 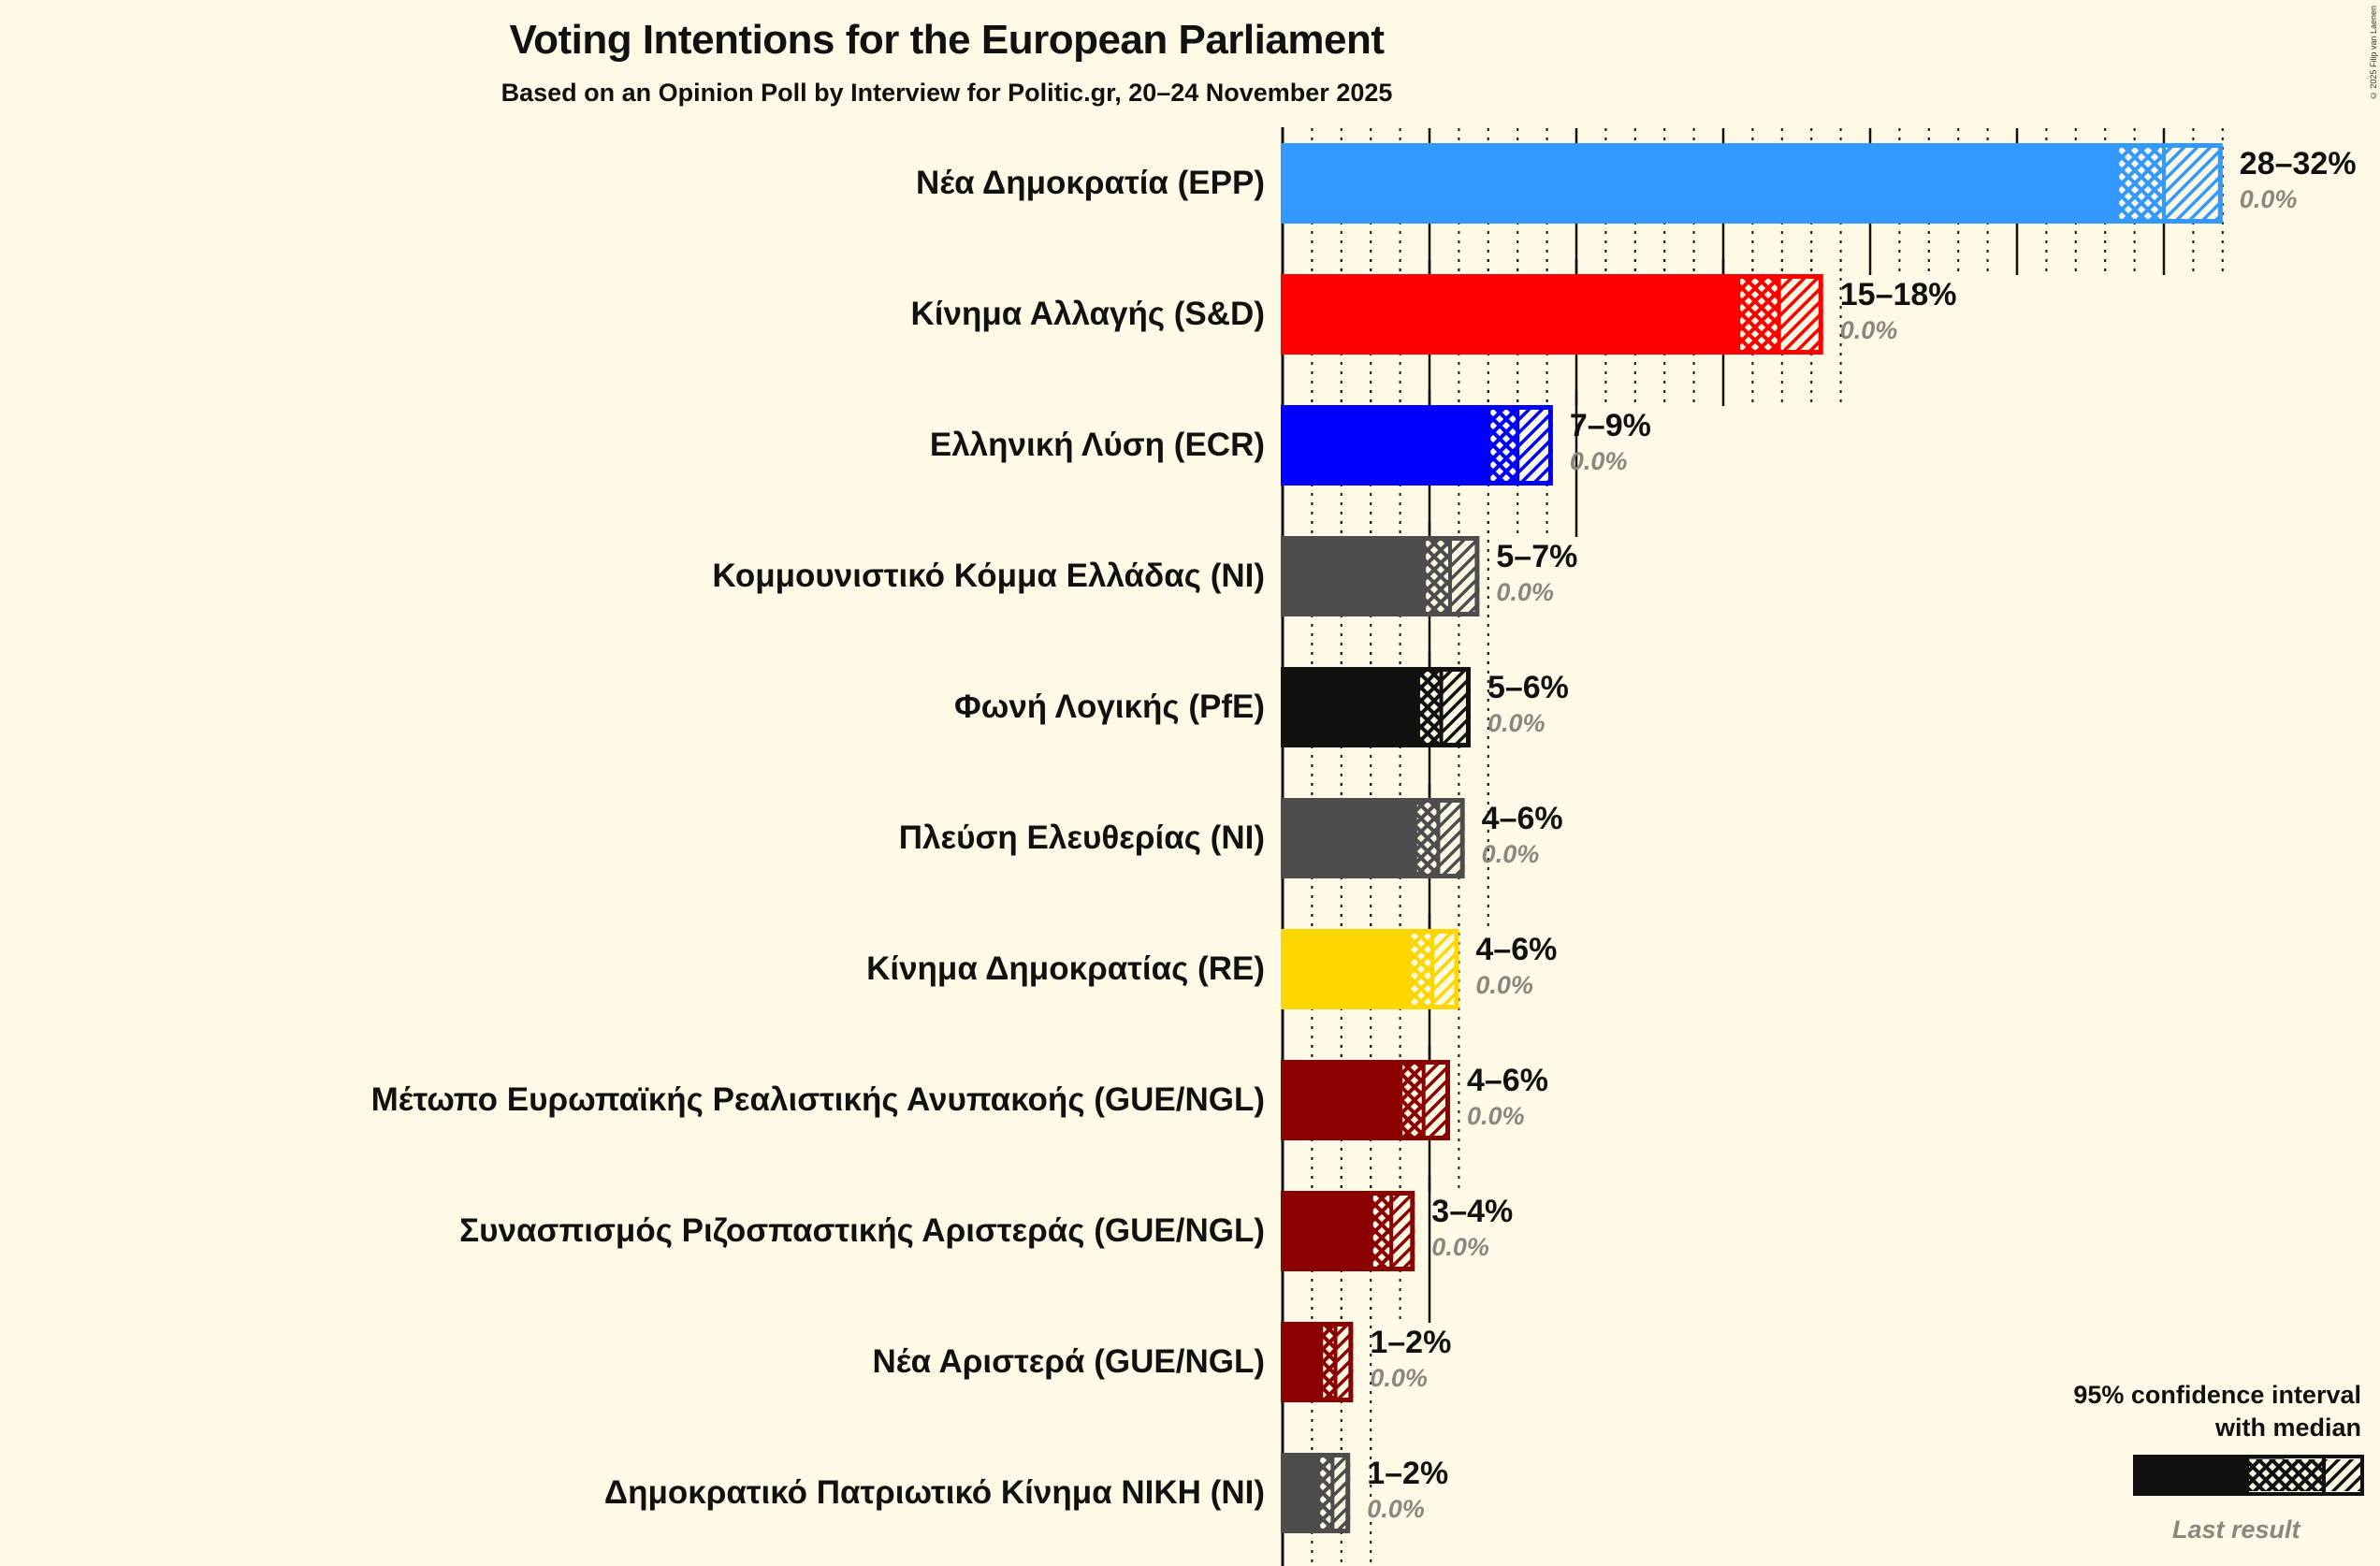 What do you see at coordinates (1090, 183) in the screenshot?
I see `party-label: Νέα Δημοκρατία (EPP)` at bounding box center [1090, 183].